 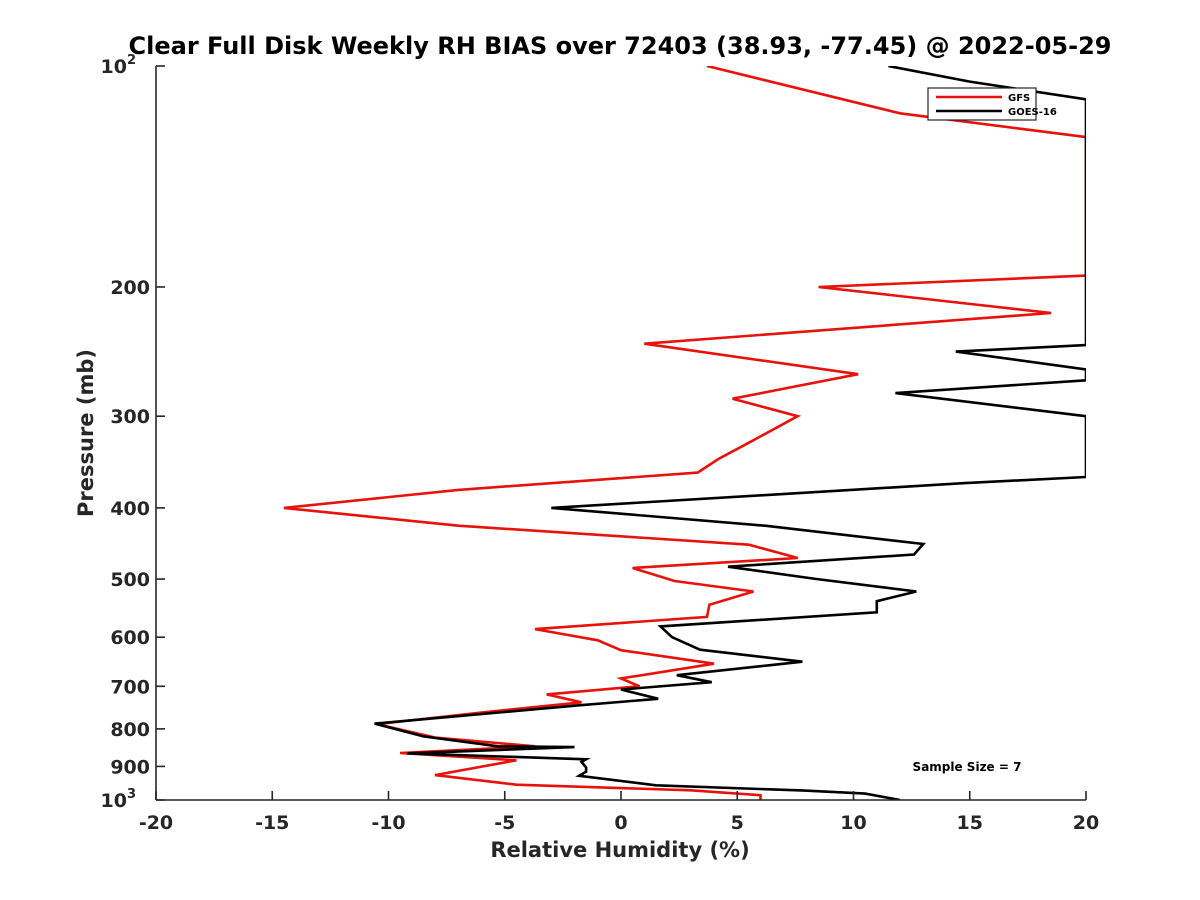 I want to click on legend-label: GFS, so click(x=1019, y=98).